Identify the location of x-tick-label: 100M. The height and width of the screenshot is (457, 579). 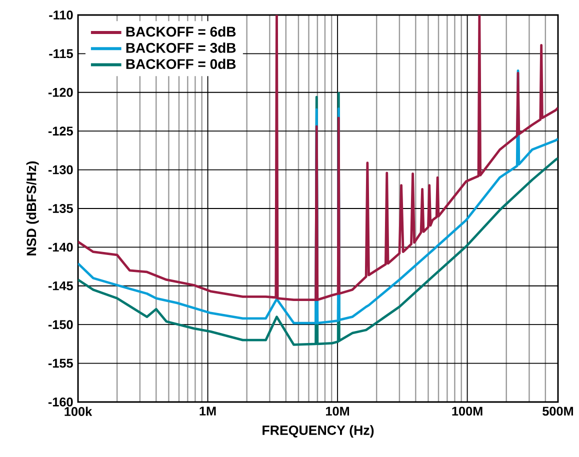
(467, 411).